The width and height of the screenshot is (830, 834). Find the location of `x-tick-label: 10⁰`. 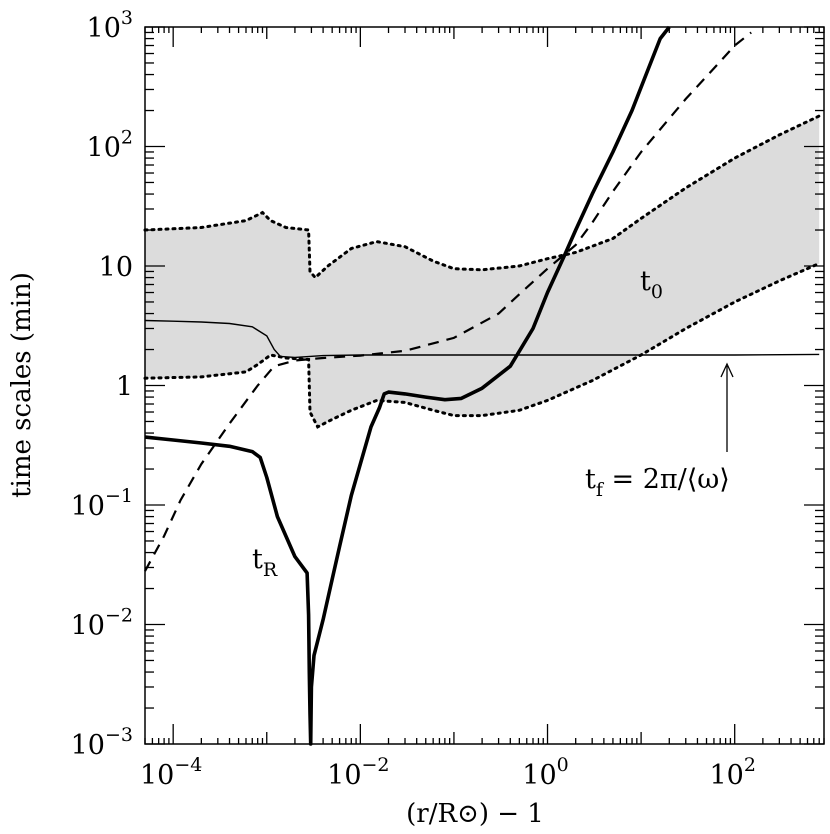

x-tick-label: 10⁰ is located at coordinates (545, 772).